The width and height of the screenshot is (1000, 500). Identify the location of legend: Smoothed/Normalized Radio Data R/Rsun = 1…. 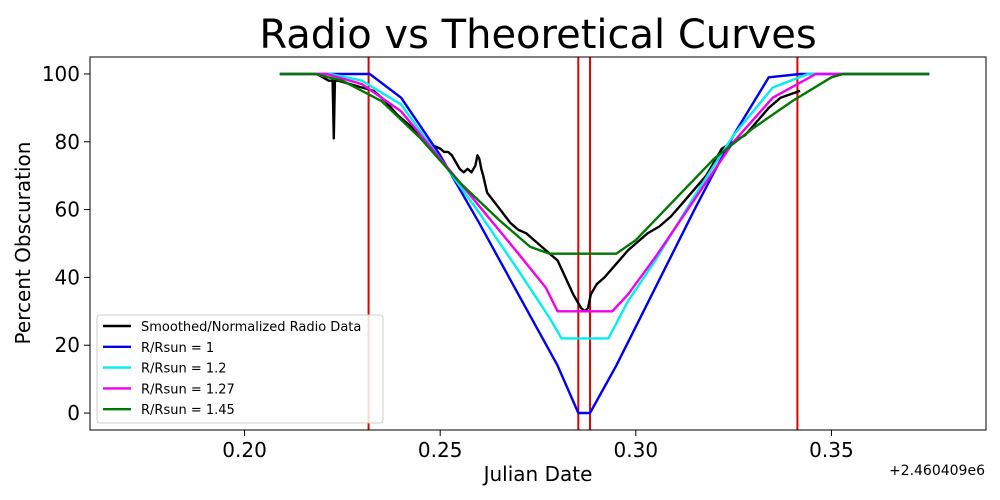
(240, 369).